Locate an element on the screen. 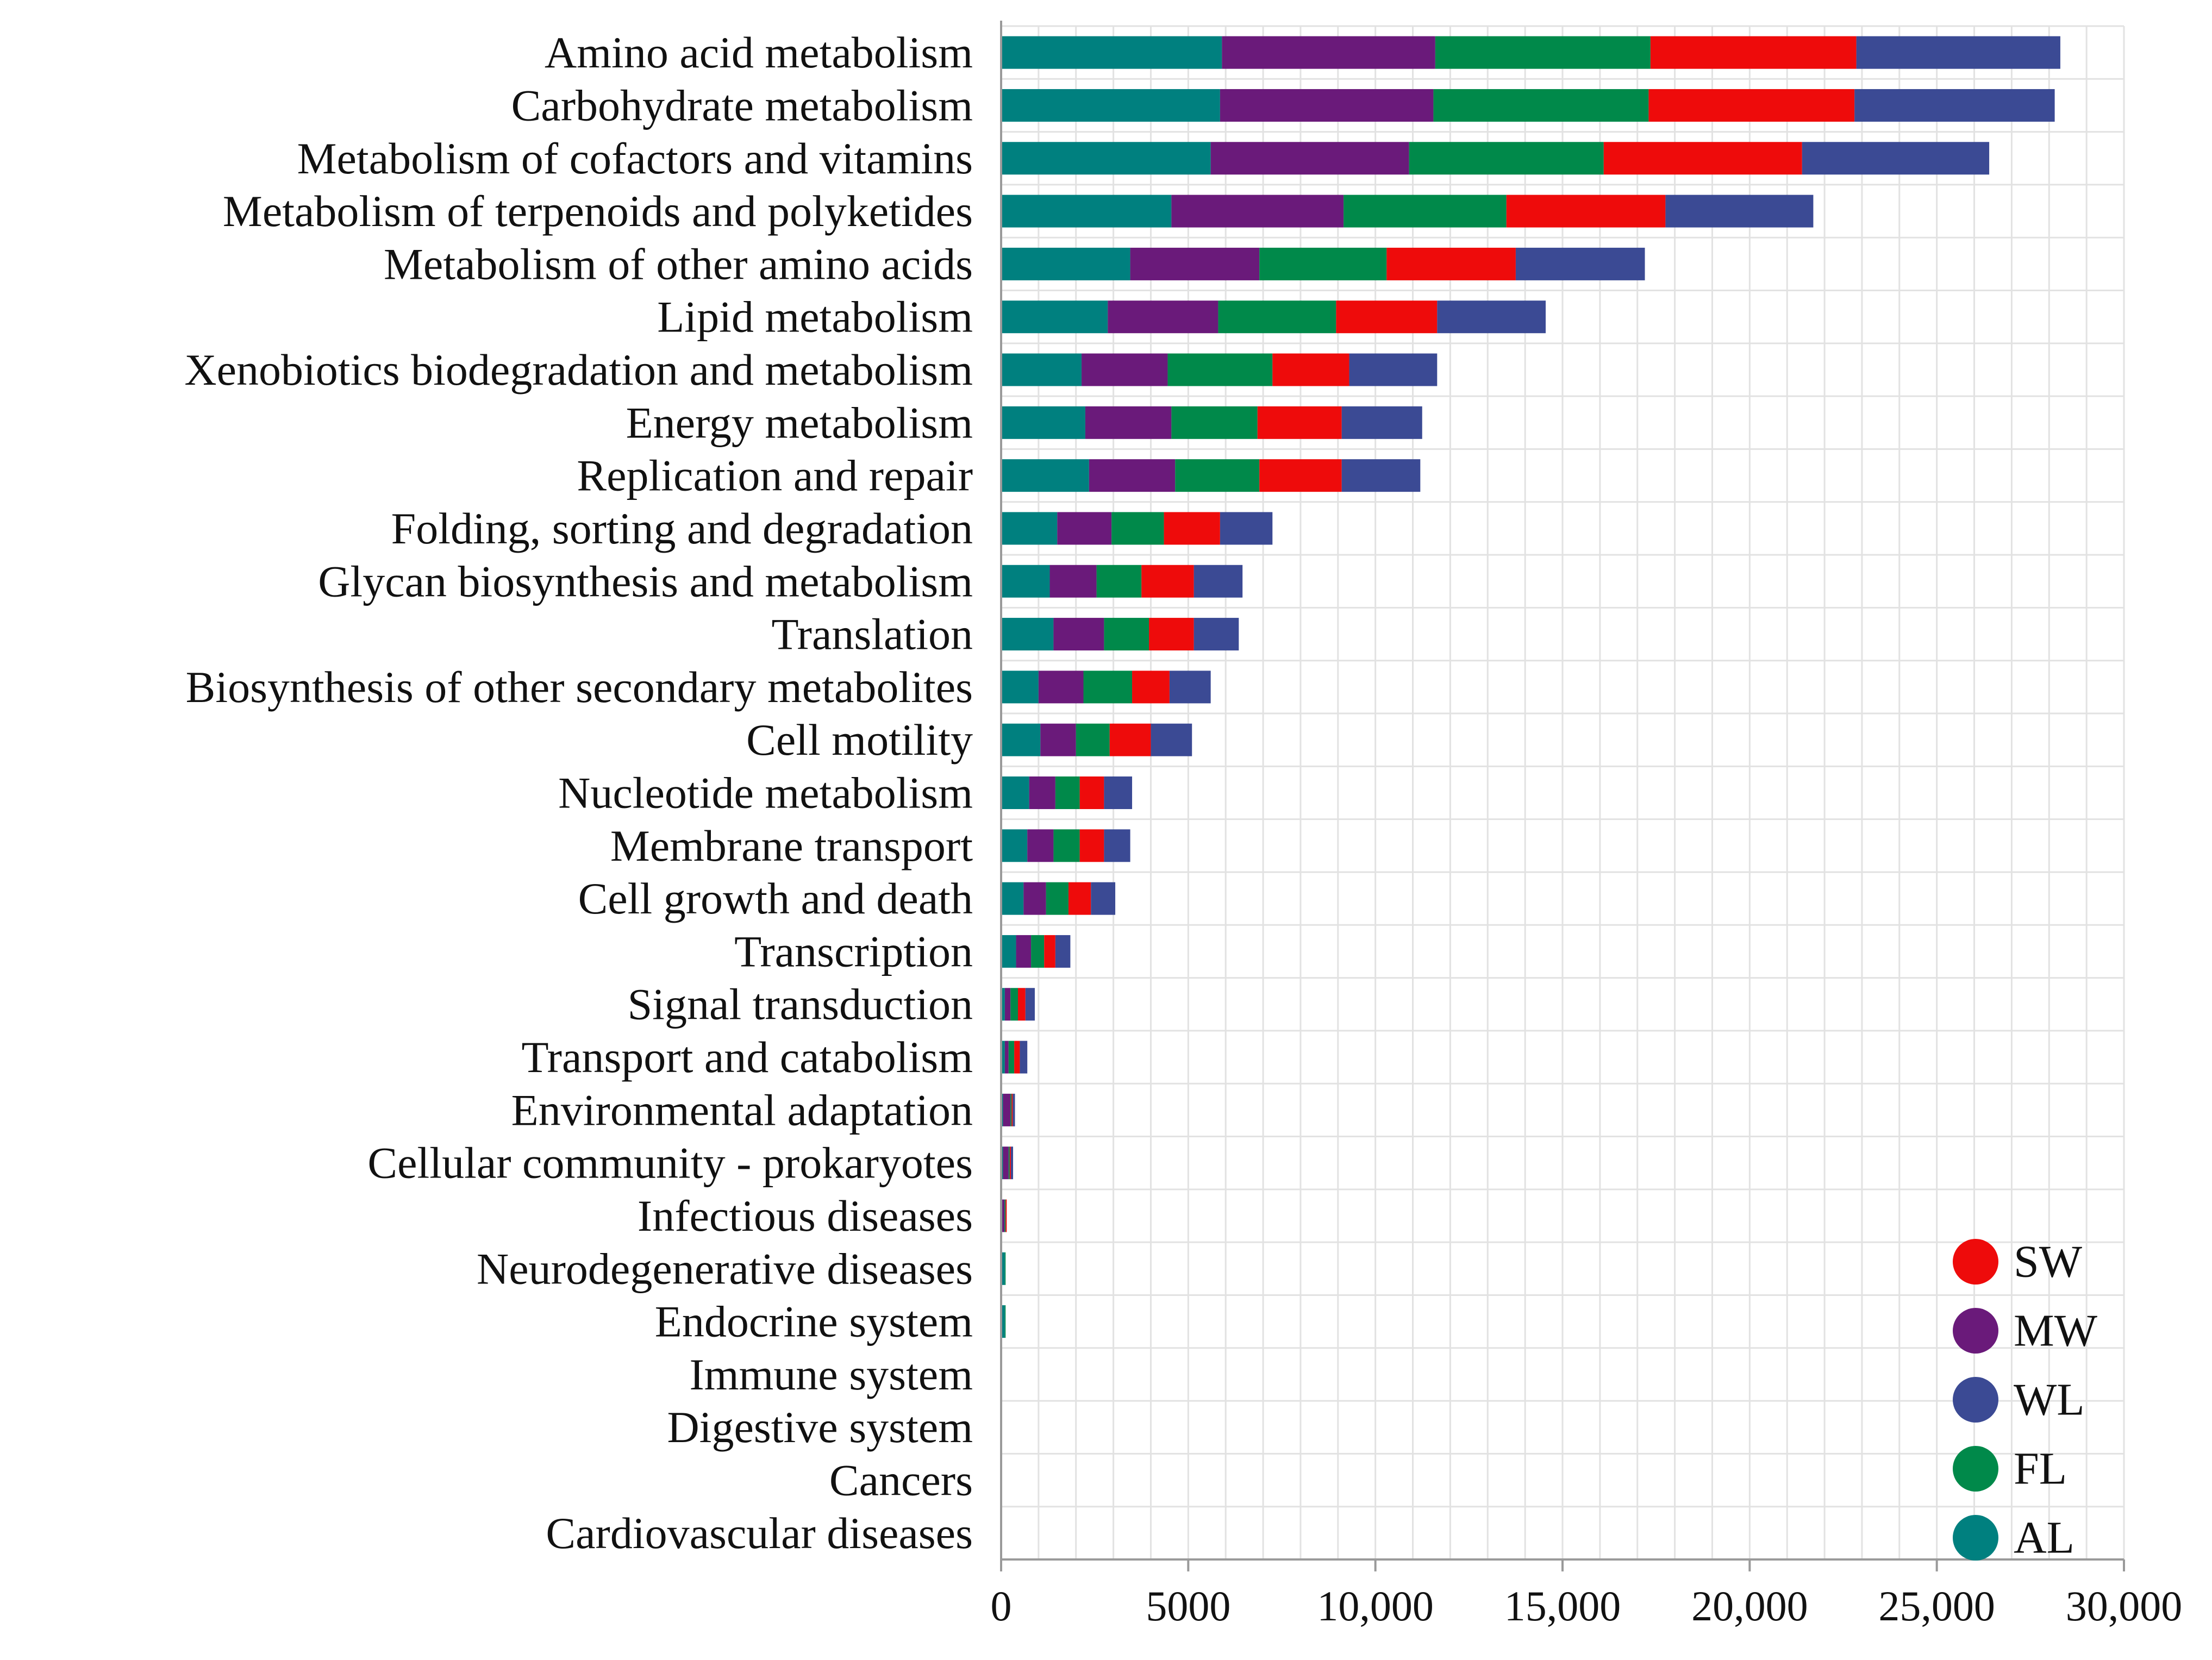  category-label: Folding, sorting and degradation is located at coordinates (682, 528).